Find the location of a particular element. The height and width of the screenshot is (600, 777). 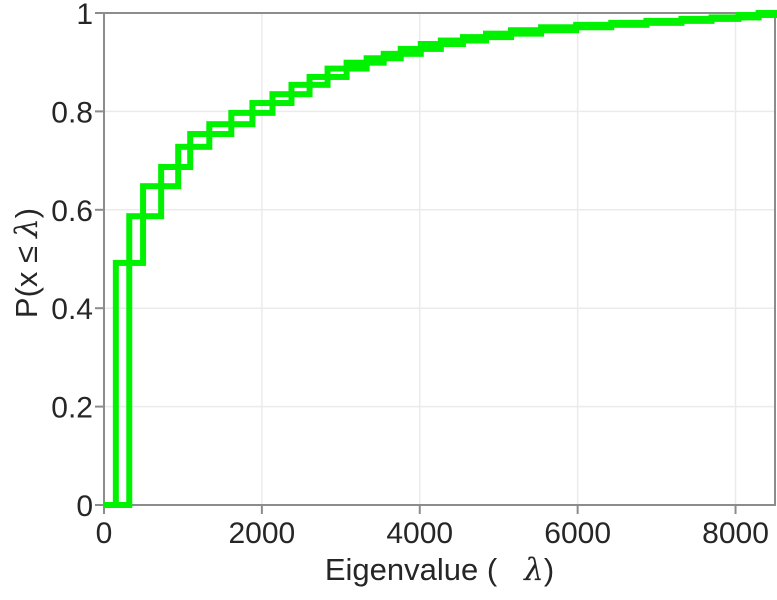

y-axis-label-close: ) is located at coordinates (26, 213).